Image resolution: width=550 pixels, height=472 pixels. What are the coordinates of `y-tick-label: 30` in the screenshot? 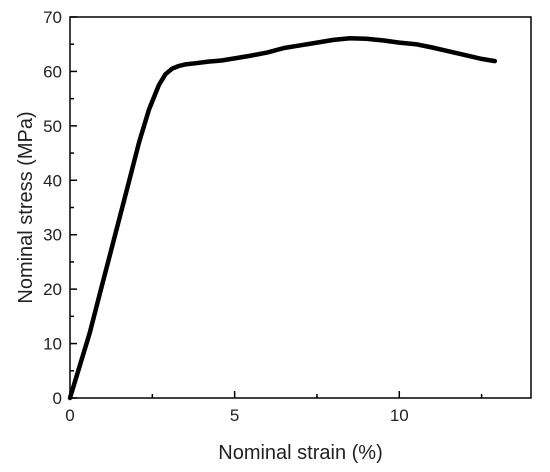 It's located at (52, 235).